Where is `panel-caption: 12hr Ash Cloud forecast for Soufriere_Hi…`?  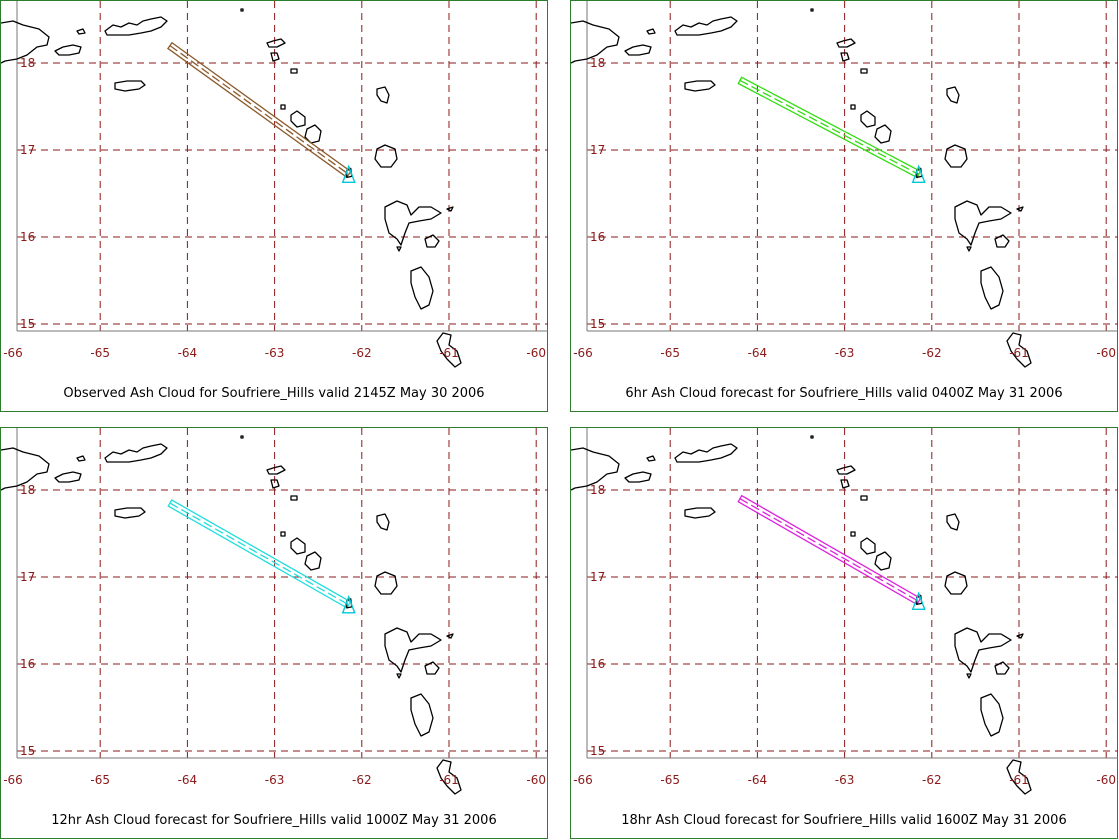 panel-caption: 12hr Ash Cloud forecast for Soufriere_Hi… is located at coordinates (274, 820).